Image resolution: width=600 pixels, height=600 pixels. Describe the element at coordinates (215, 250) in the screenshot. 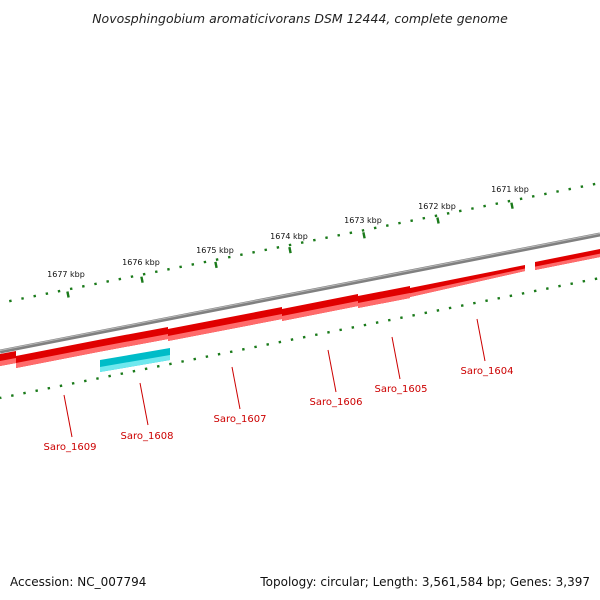

I see `scale-tick-label: 1675 kbp` at that location.